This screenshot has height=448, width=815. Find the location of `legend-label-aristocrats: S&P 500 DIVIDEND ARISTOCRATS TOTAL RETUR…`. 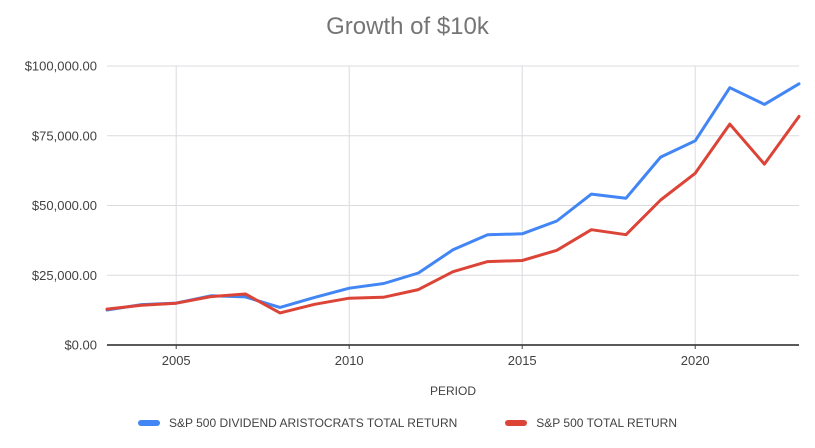

legend-label-aristocrats: S&P 500 DIVIDEND ARISTOCRATS TOTAL RETUR… is located at coordinates (313, 423).